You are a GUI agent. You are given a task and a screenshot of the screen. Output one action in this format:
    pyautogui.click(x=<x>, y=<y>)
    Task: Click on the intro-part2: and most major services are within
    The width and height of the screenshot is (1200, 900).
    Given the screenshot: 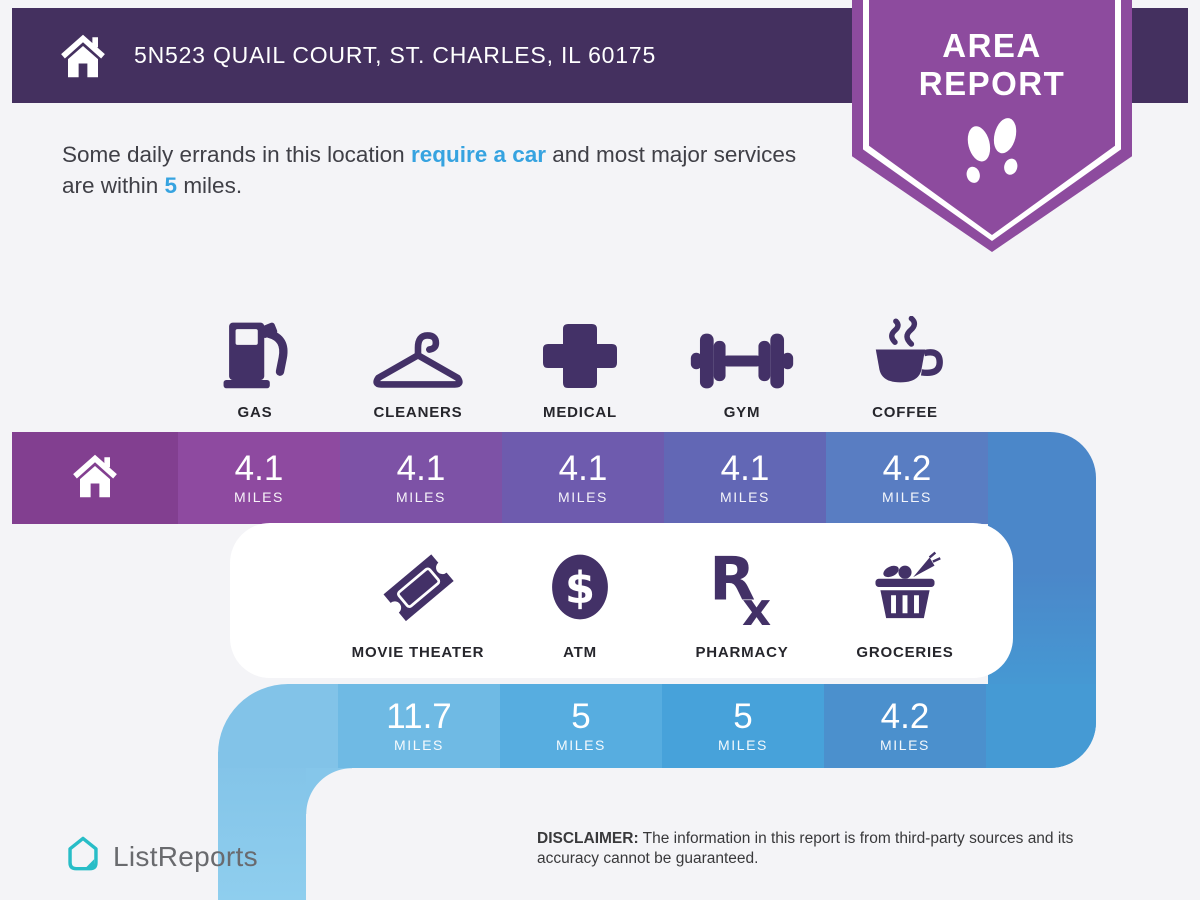 What is the action you would take?
    pyautogui.click(x=429, y=170)
    